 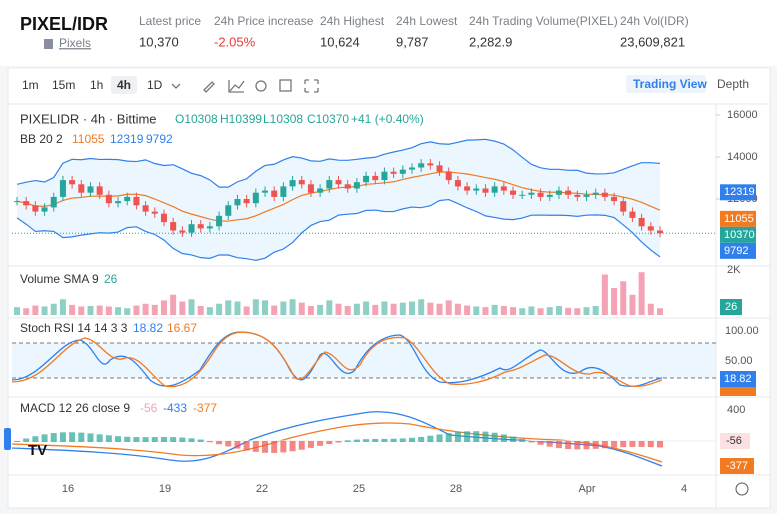 I want to click on stoch-band, so click(x=364, y=360).